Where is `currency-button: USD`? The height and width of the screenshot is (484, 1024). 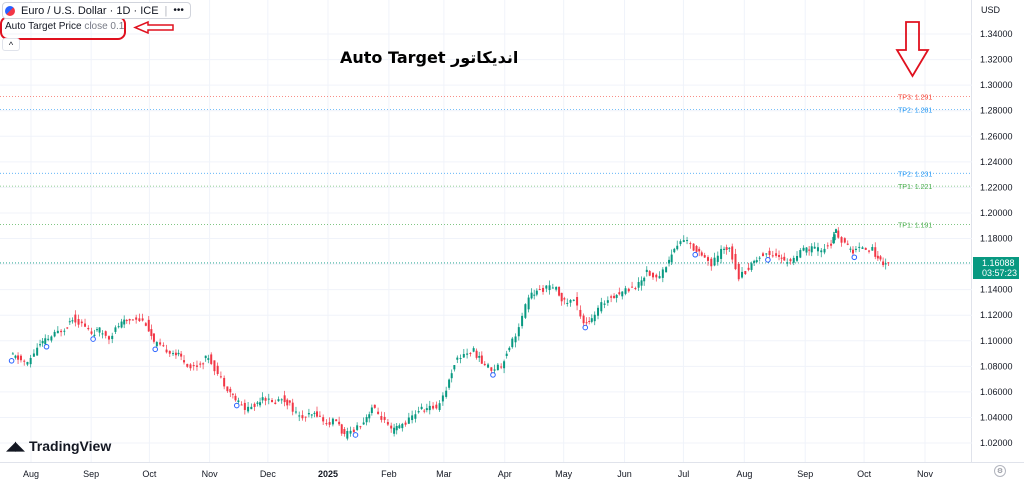
currency-button: USD is located at coordinates (991, 10).